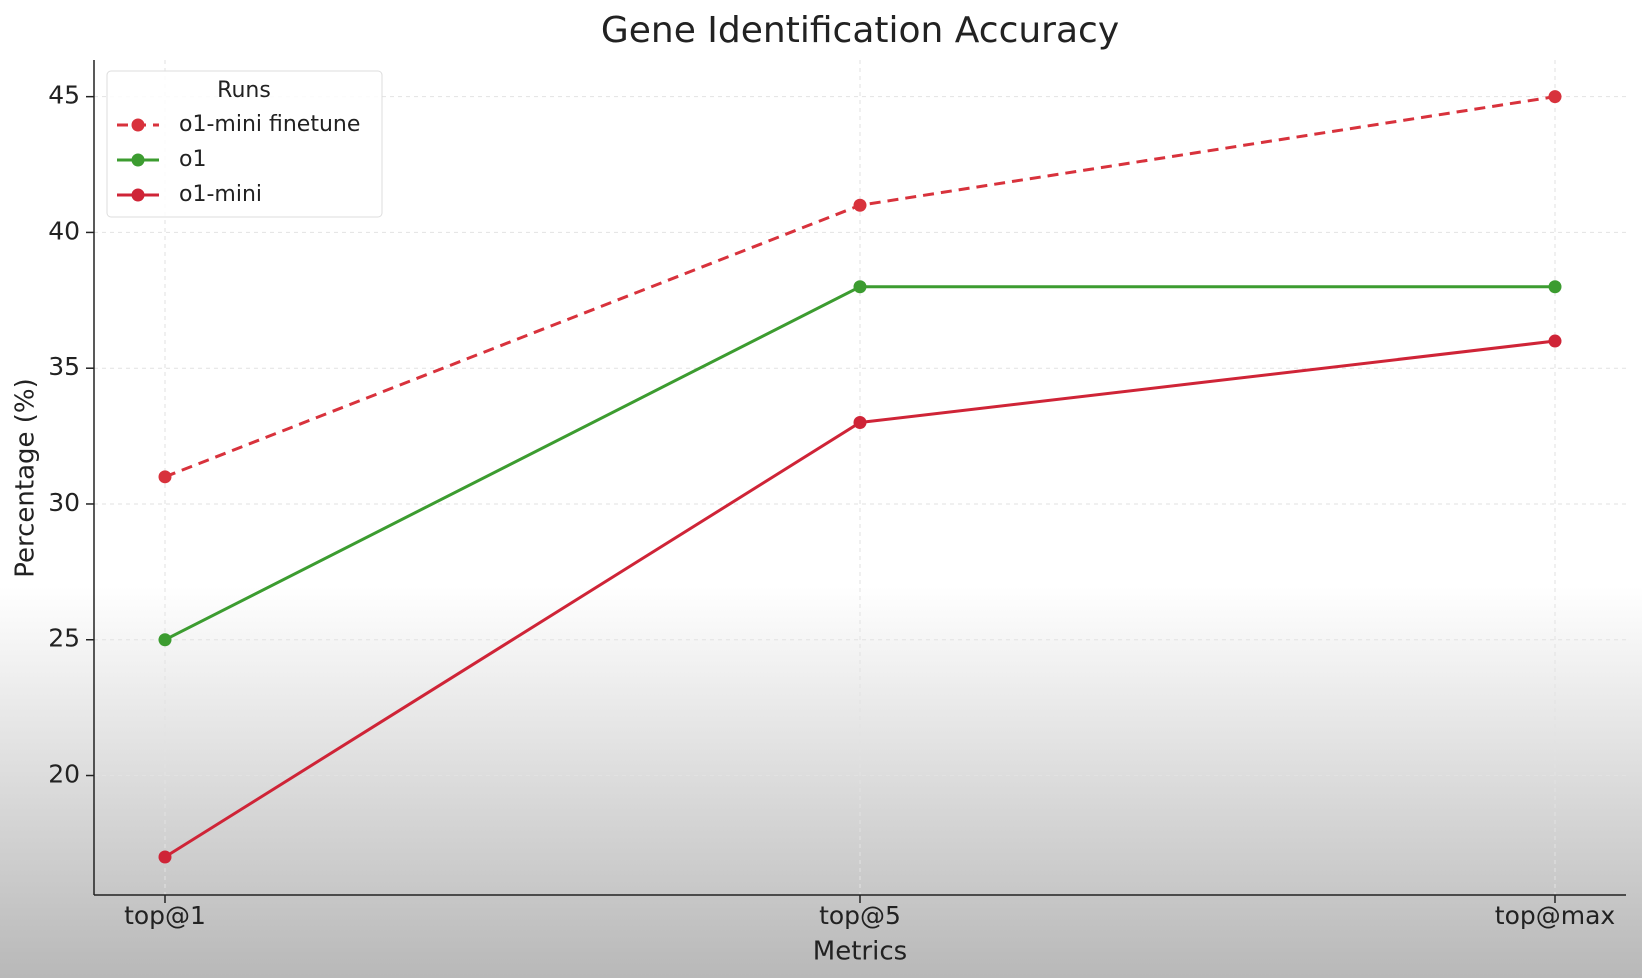 The width and height of the screenshot is (1642, 978). What do you see at coordinates (26, 478) in the screenshot?
I see `y-axis-label: Percentage (%)` at bounding box center [26, 478].